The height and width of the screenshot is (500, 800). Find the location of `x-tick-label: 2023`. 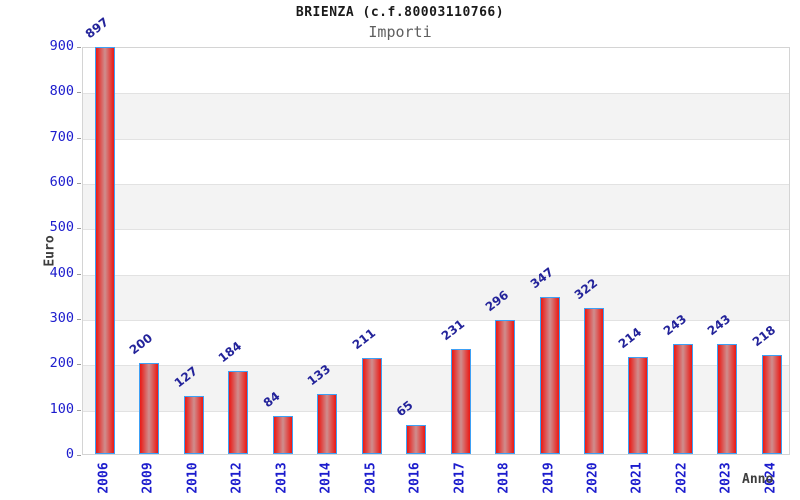

x-tick-label: 2023 is located at coordinates (726, 478).